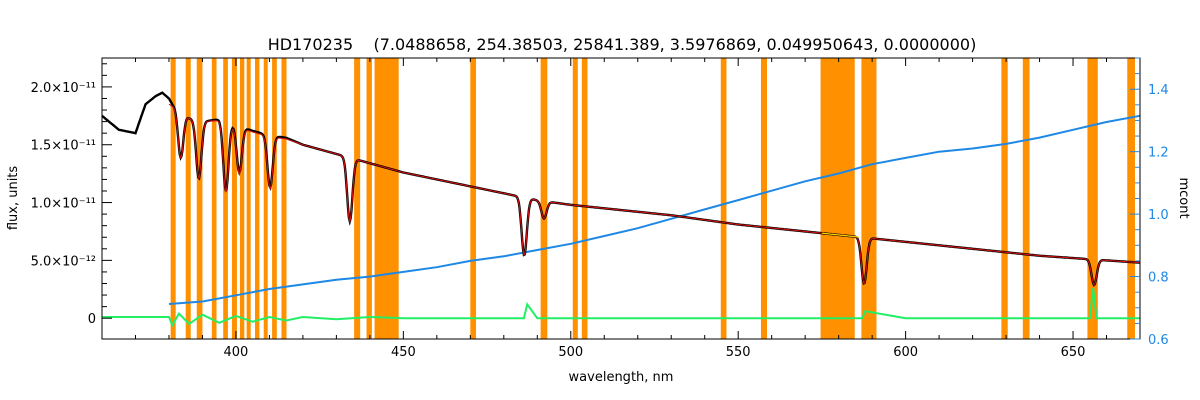  What do you see at coordinates (71, 195) in the screenshot?
I see `y-axis-left: 0 5.0×10⁻¹² 1.0×10⁻¹¹ 1.5×10⁻¹¹ 2.0×10⁻¹¹` at bounding box center [71, 195].